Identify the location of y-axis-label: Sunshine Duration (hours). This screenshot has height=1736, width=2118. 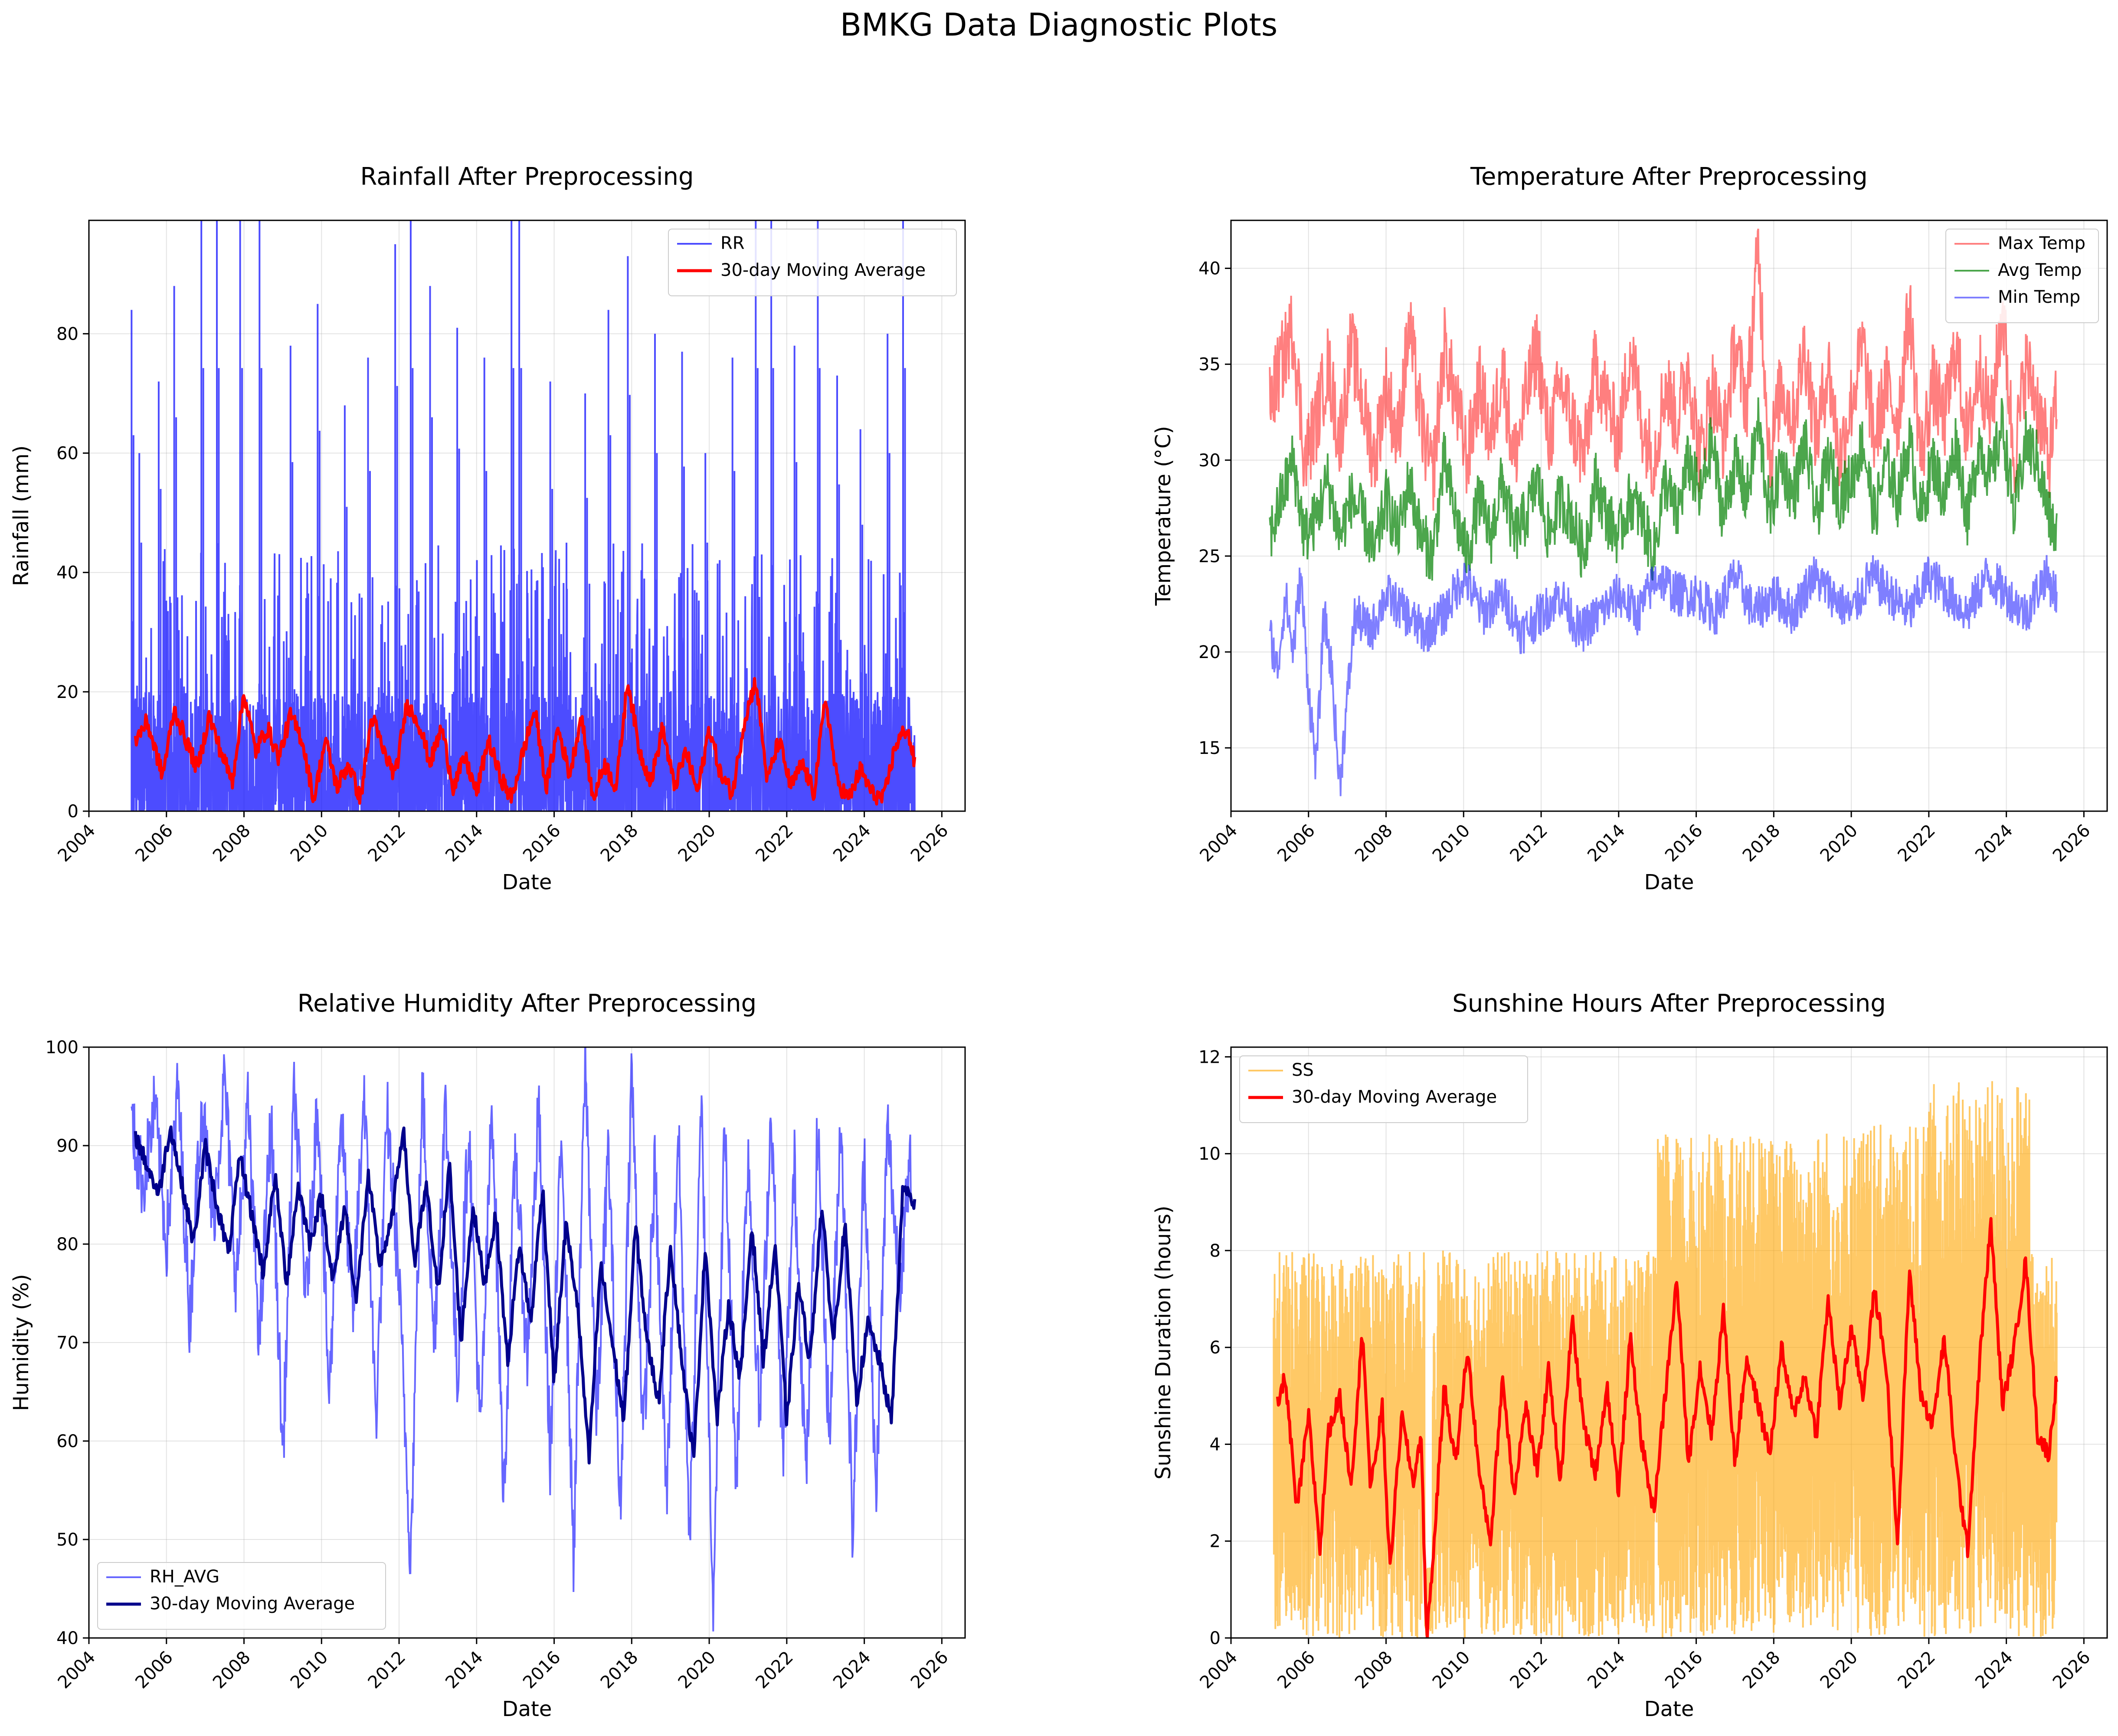
(1163, 1342).